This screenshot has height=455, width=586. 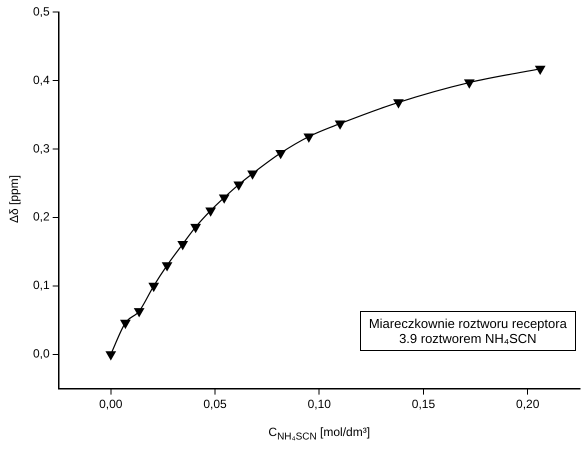 What do you see at coordinates (528, 404) in the screenshot?
I see `x-tick-label: 0,20` at bounding box center [528, 404].